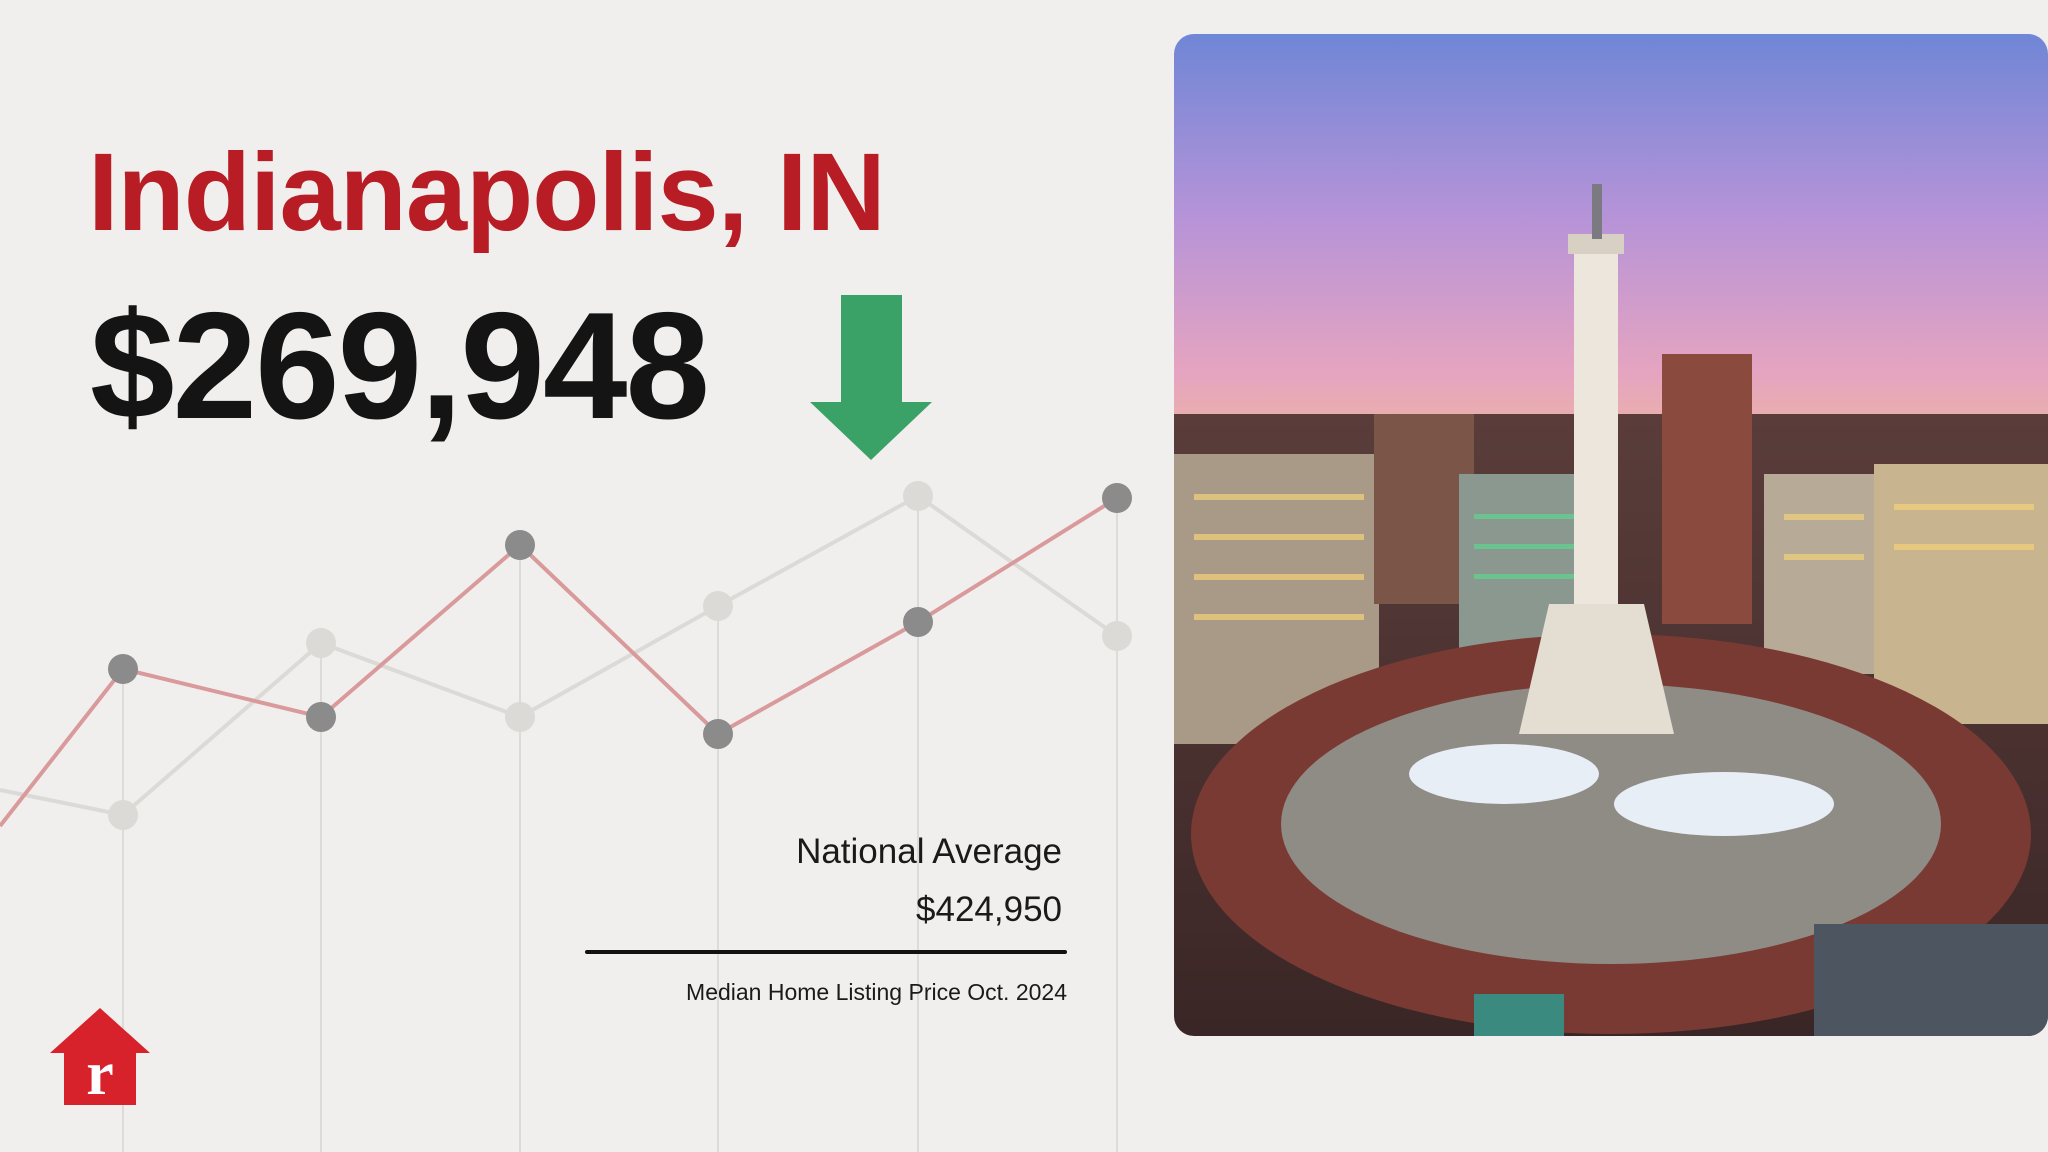  Describe the element at coordinates (100, 1074) in the screenshot. I see `svg-text: r` at that location.